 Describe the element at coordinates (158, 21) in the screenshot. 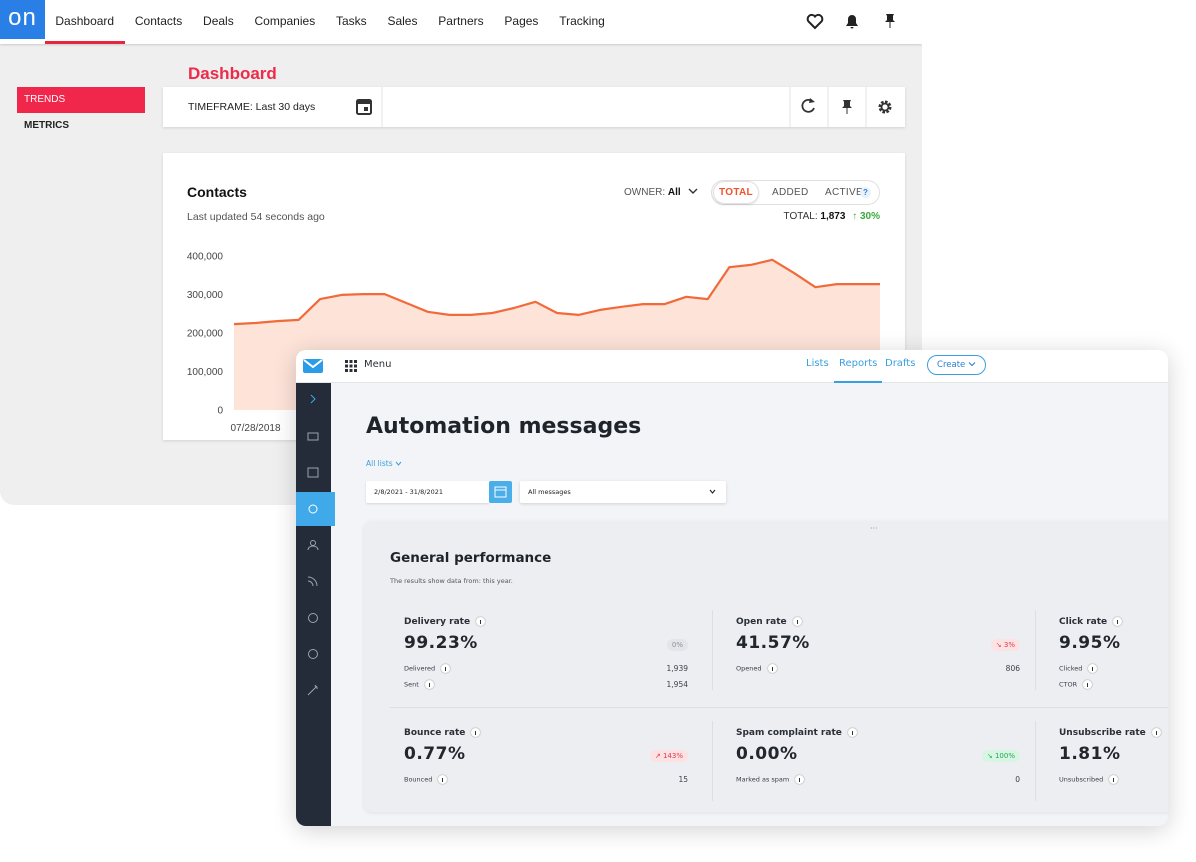

I see `nav-item: Contacts` at that location.